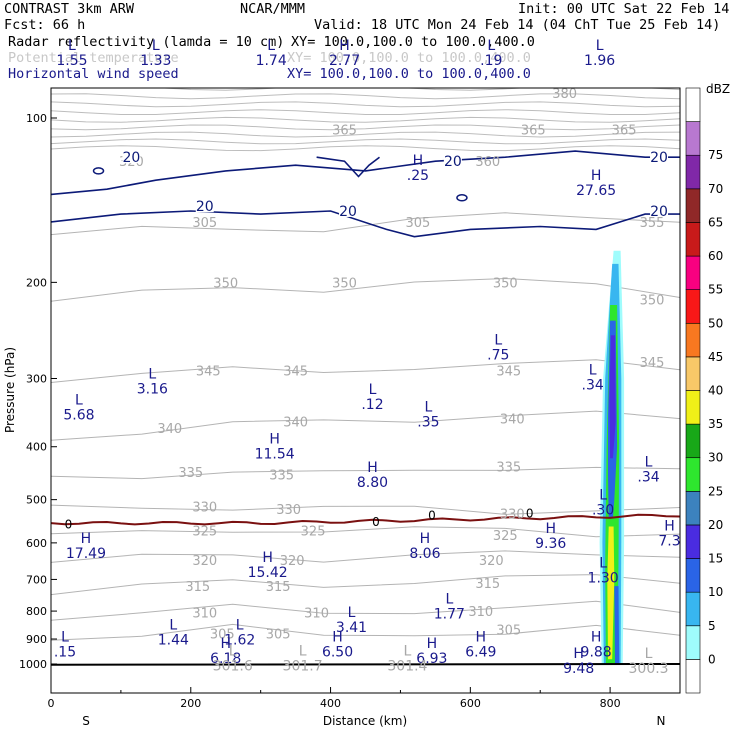 This screenshot has height=740, width=740. What do you see at coordinates (409, 58) in the screenshot?
I see `header-xy-theta: XY= 100.0,100.0 to 100.0,400.0` at bounding box center [409, 58].